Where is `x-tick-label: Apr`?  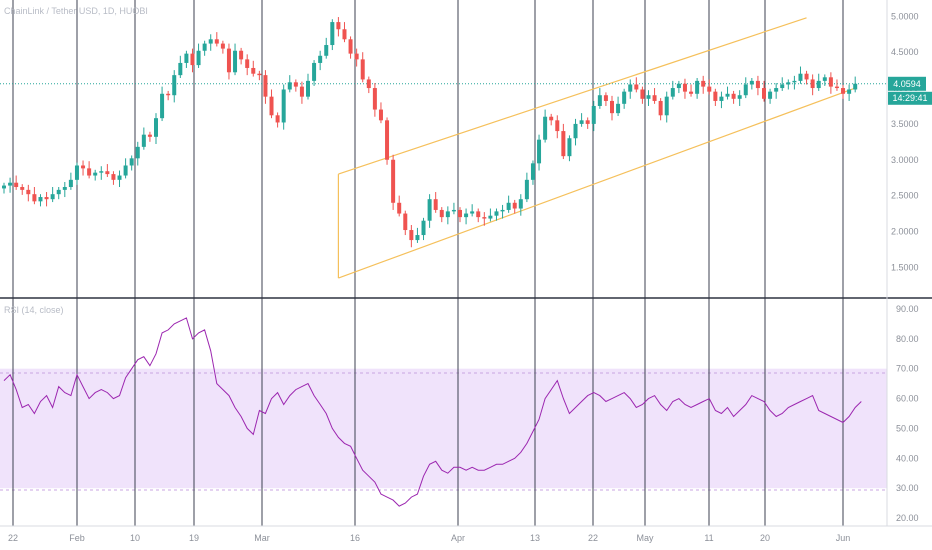
x-tick-label: Apr is located at coordinates (458, 538).